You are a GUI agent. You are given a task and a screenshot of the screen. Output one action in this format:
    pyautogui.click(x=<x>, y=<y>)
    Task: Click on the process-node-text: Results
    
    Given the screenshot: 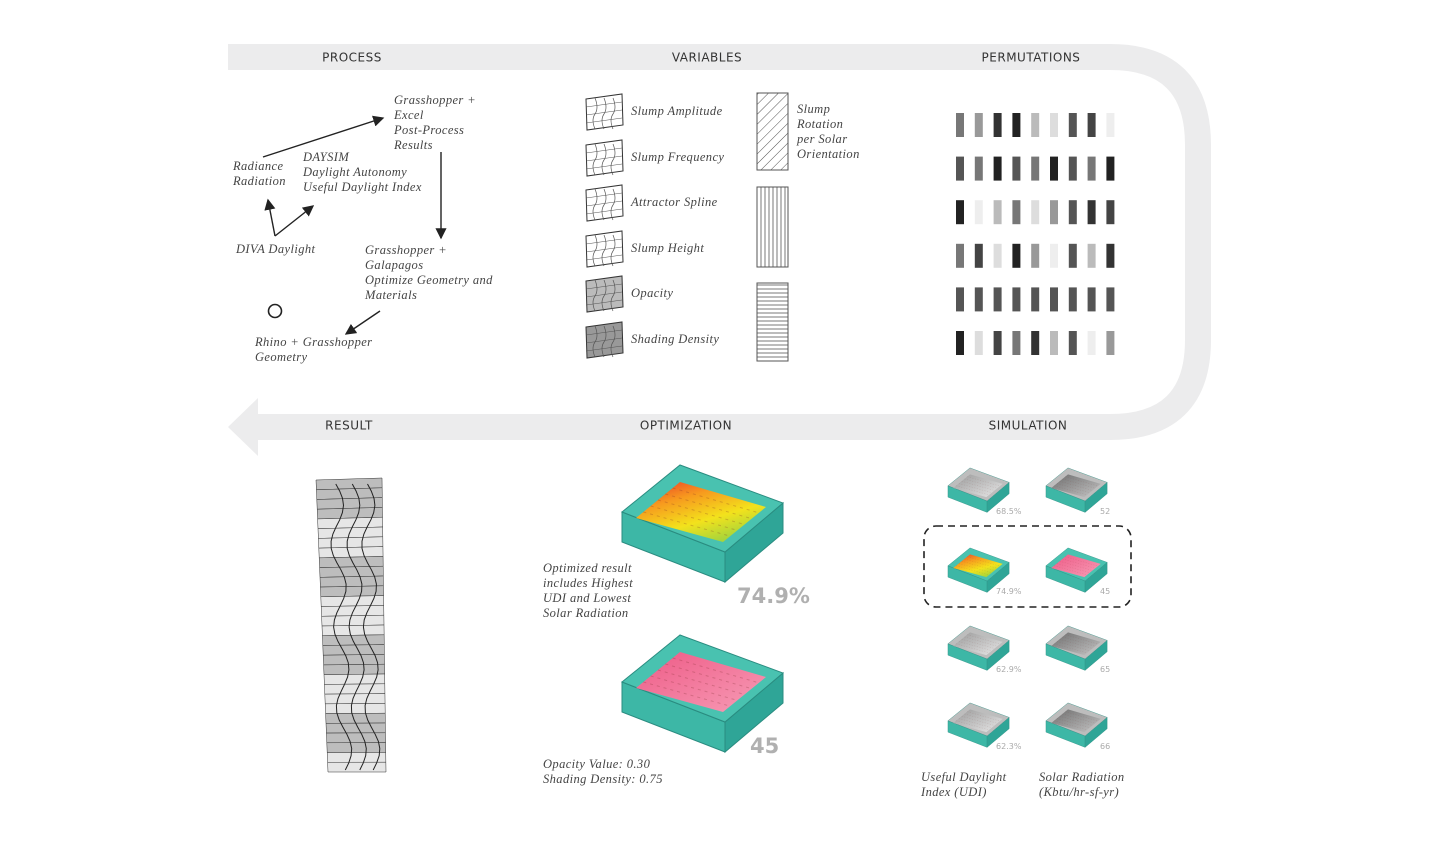 What is the action you would take?
    pyautogui.click(x=413, y=145)
    